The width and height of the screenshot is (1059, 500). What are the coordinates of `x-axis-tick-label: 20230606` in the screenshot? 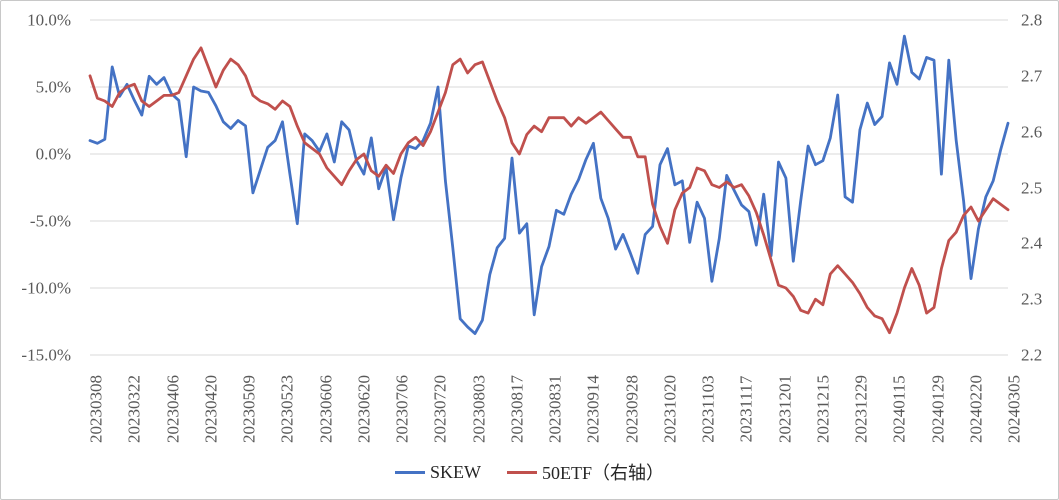 It's located at (325, 409).